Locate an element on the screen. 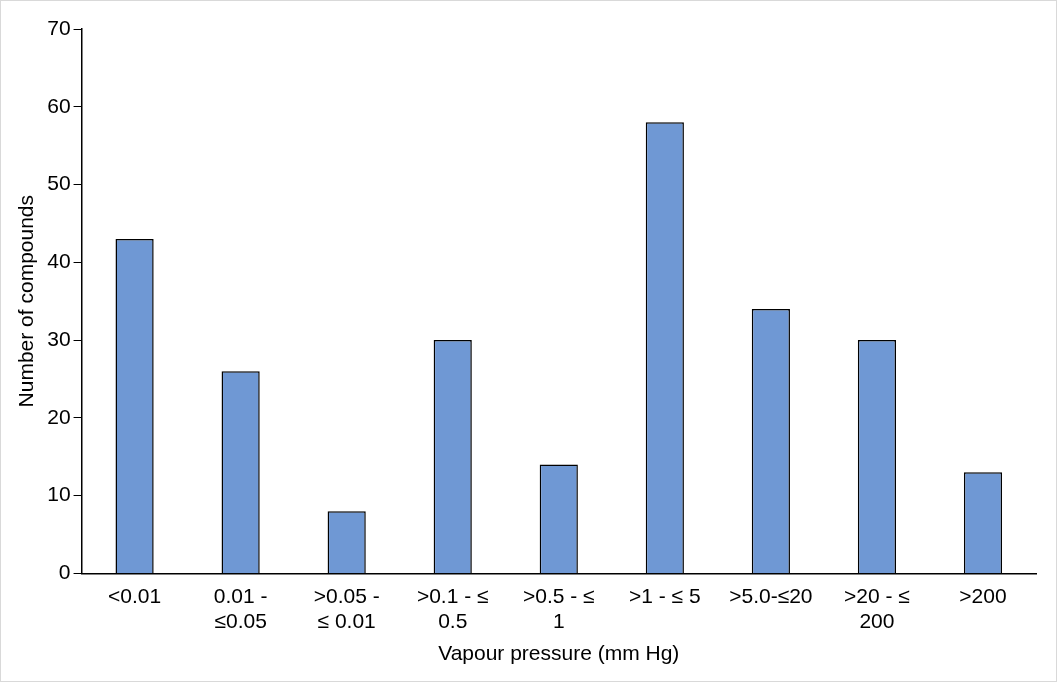  x-tick-label: <0.01 is located at coordinates (135, 595).